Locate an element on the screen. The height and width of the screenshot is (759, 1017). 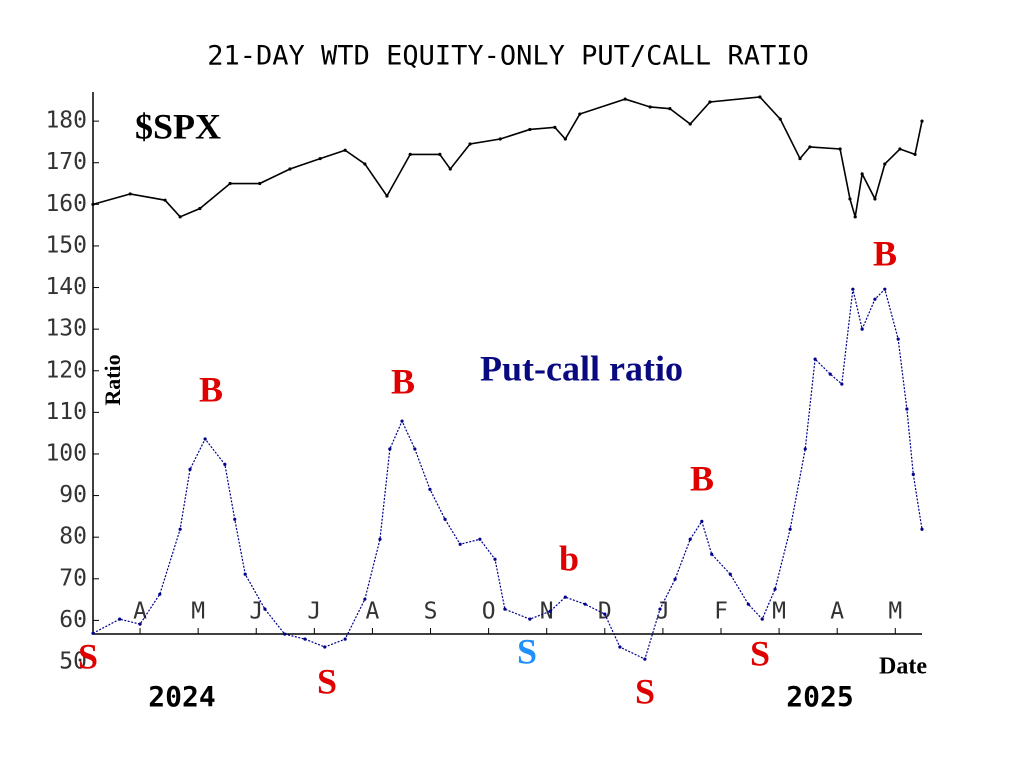
x-tick-label: S is located at coordinates (431, 612).